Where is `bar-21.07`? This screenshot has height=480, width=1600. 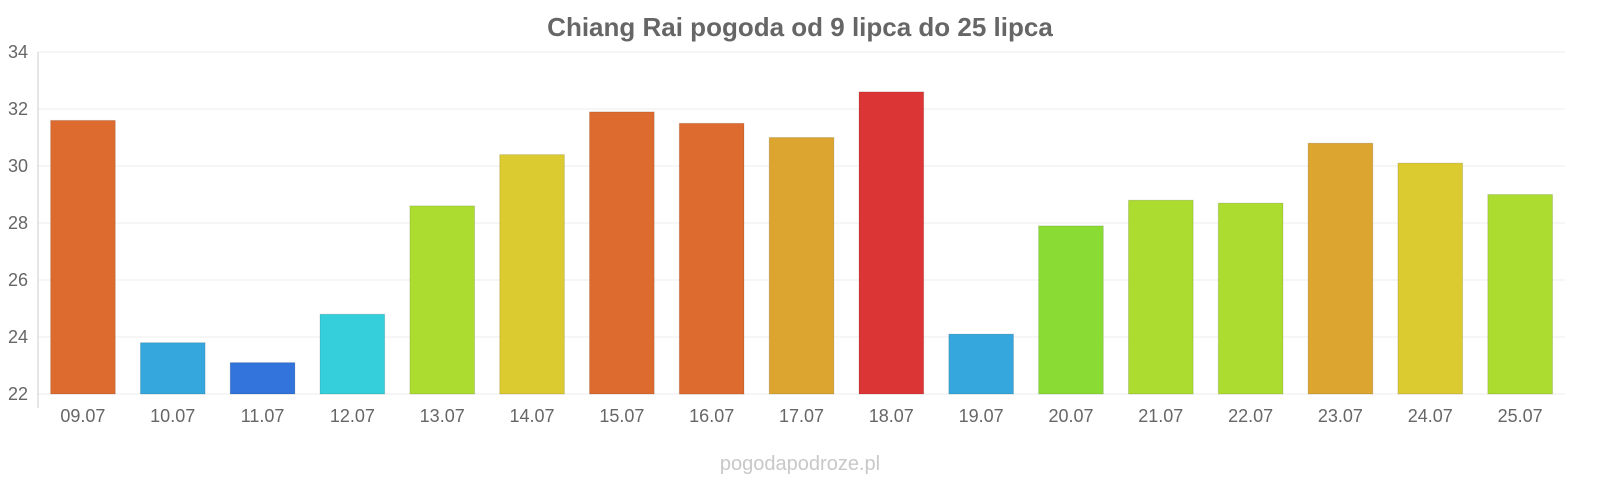
bar-21.07 is located at coordinates (1161, 297).